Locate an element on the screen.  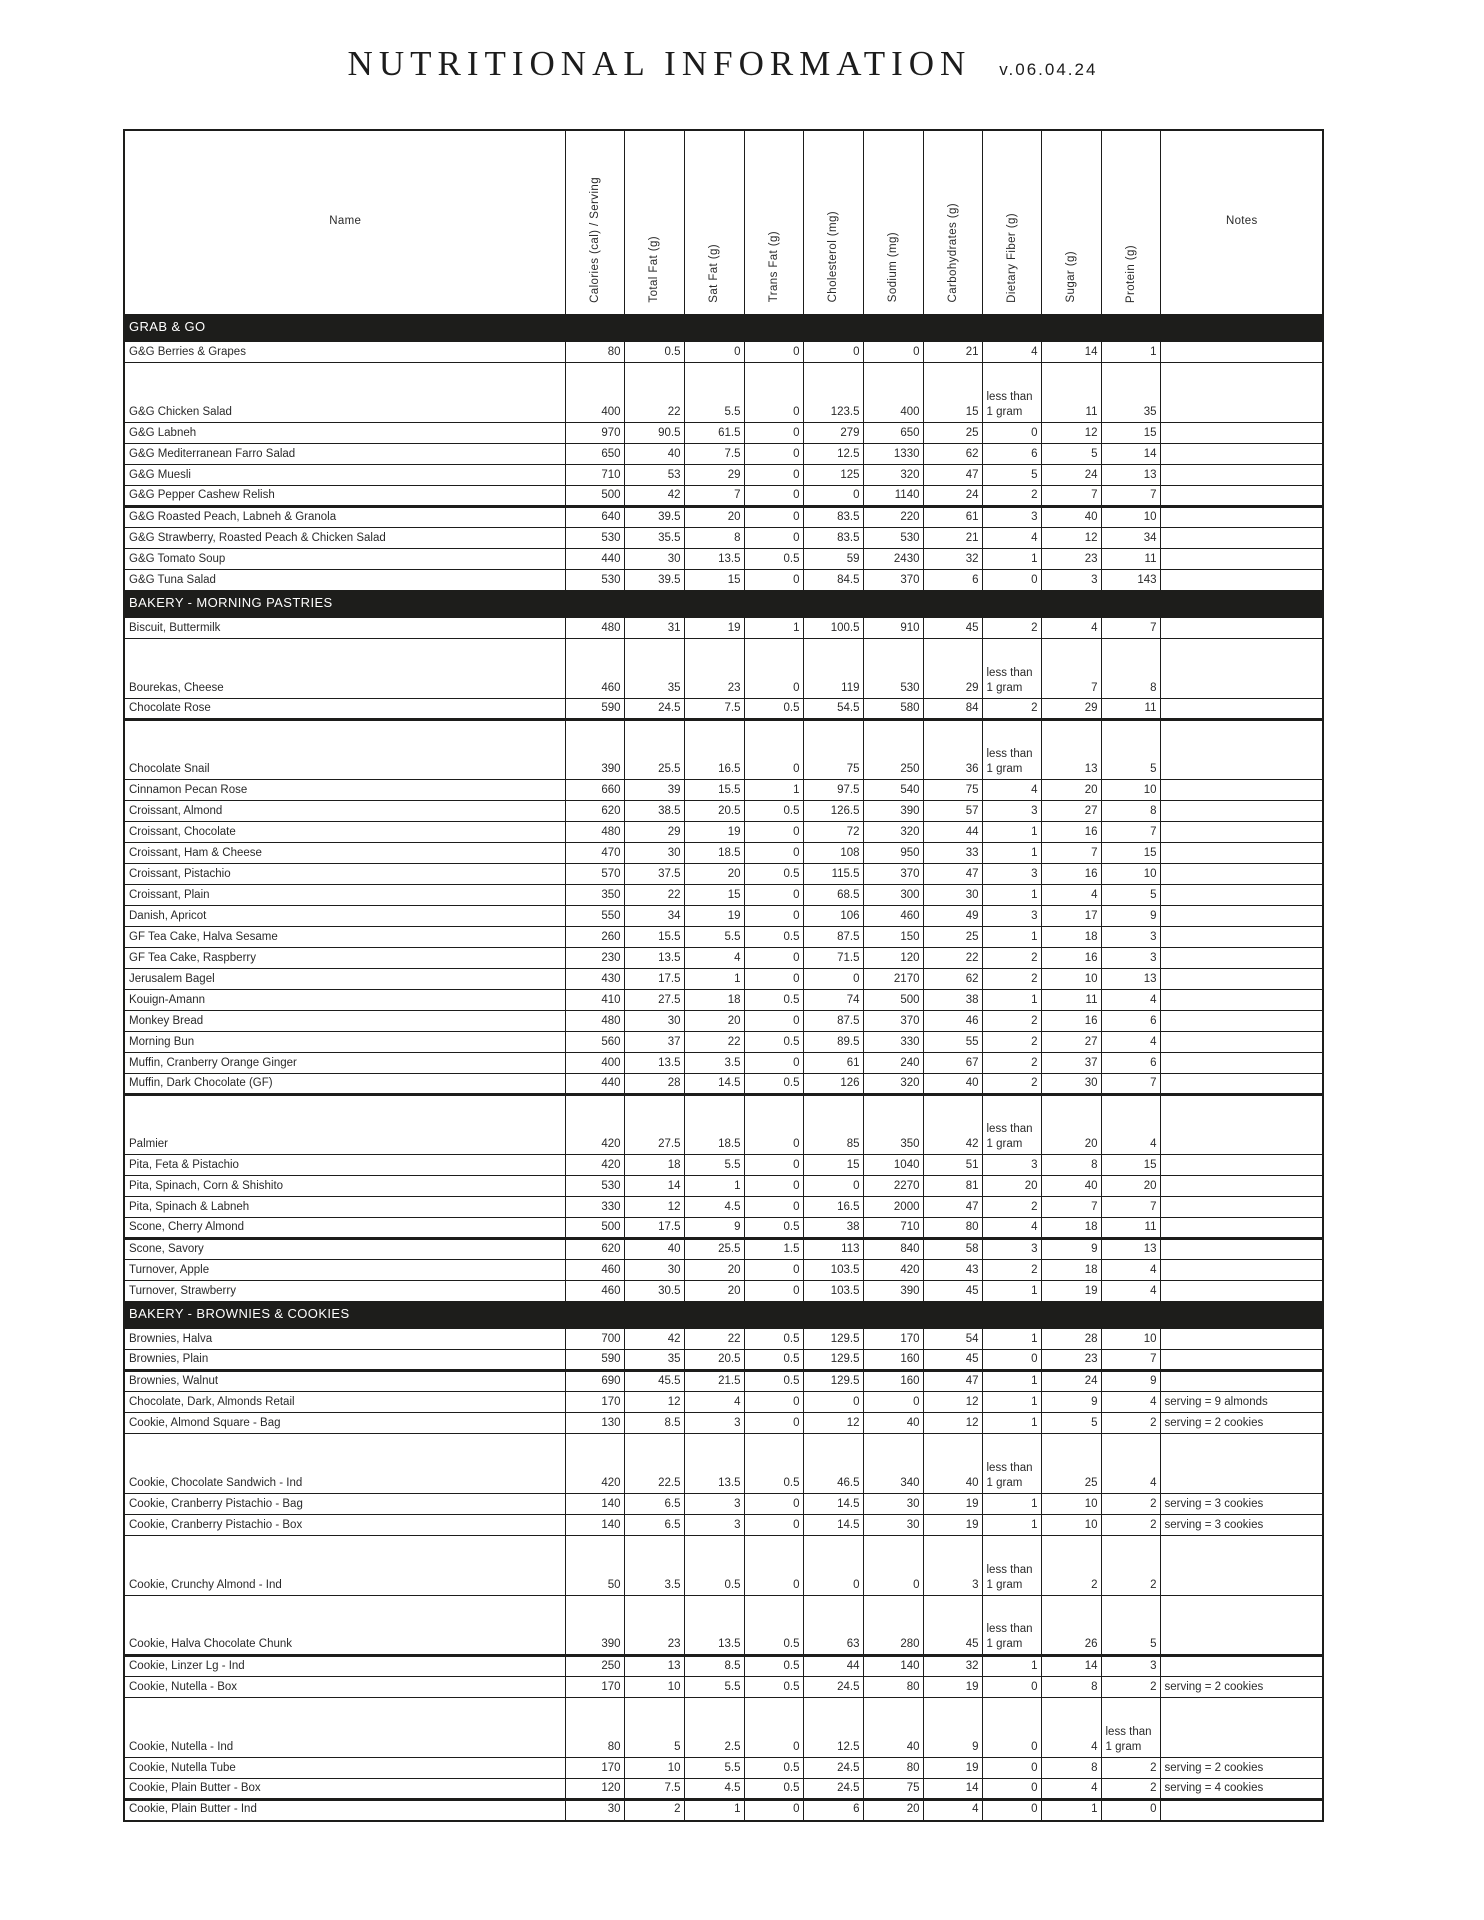
item-name: Brownies, Walnut is located at coordinates (344, 1380).